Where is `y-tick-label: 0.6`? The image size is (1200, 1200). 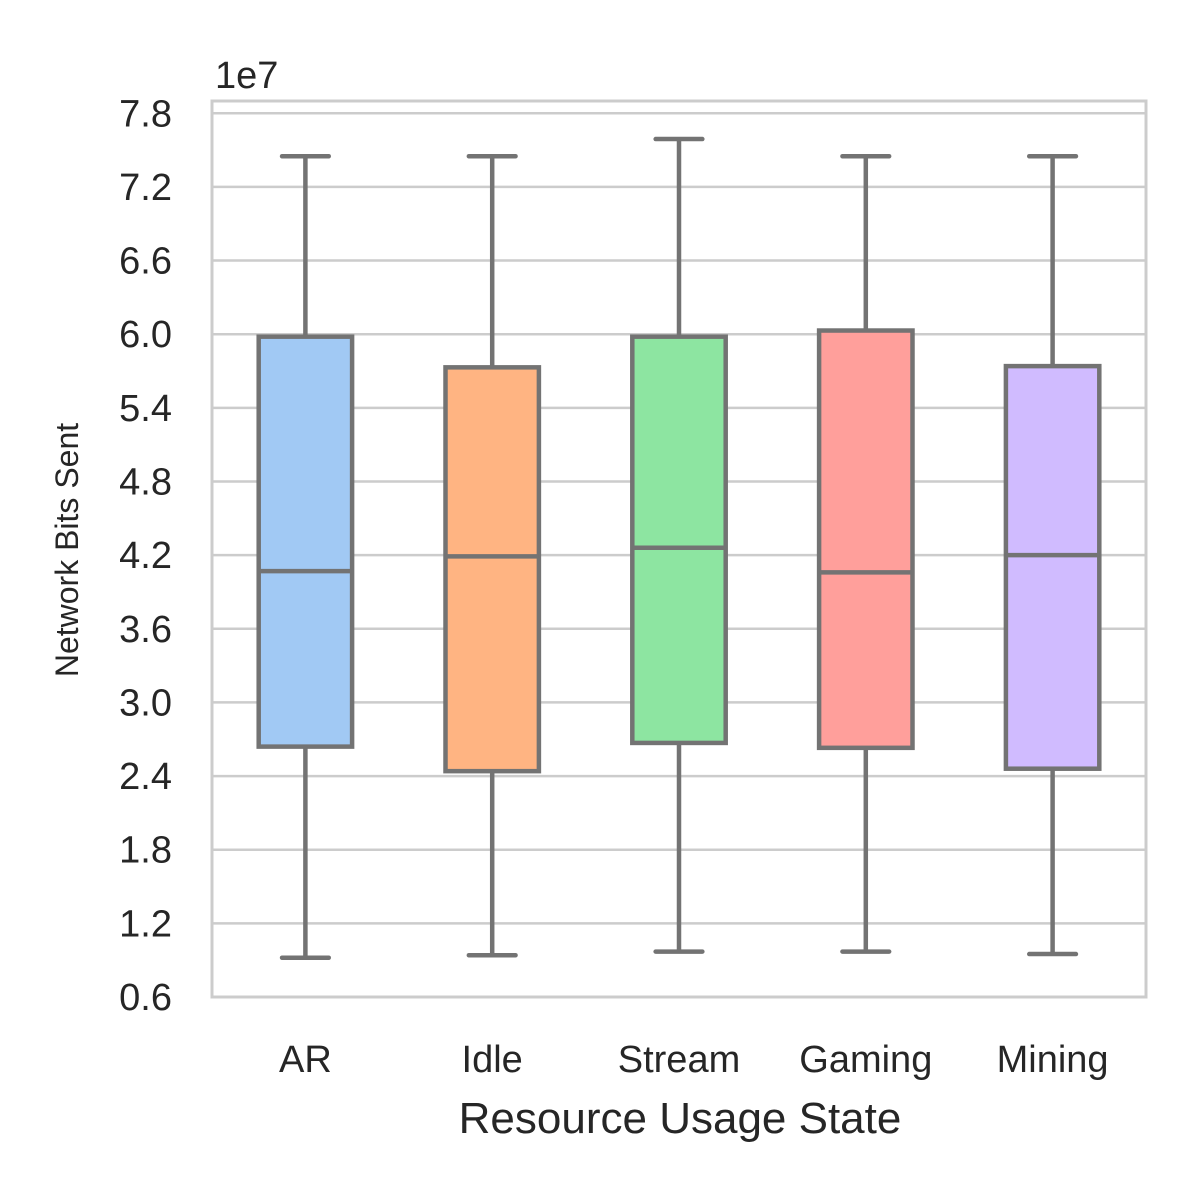 y-tick-label: 0.6 is located at coordinates (145, 998).